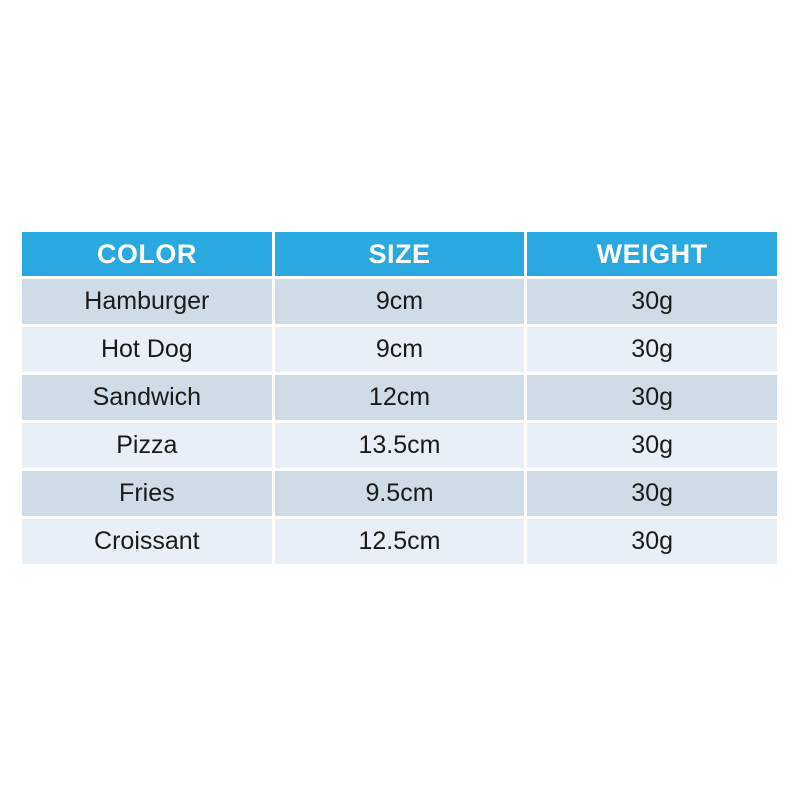 The height and width of the screenshot is (800, 800). I want to click on table-cell-name: Pizza, so click(147, 445).